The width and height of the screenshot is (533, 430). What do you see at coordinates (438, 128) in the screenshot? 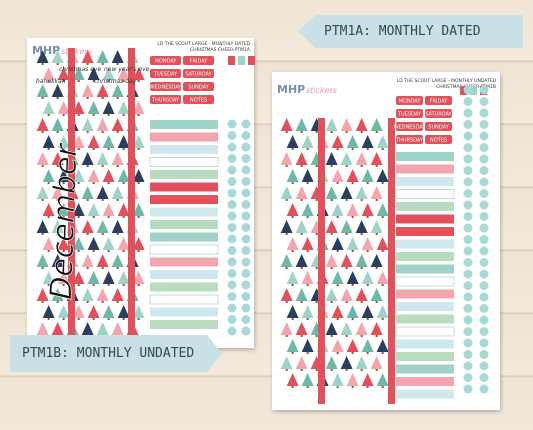
I see `day-label: SUNDAY` at bounding box center [438, 128].